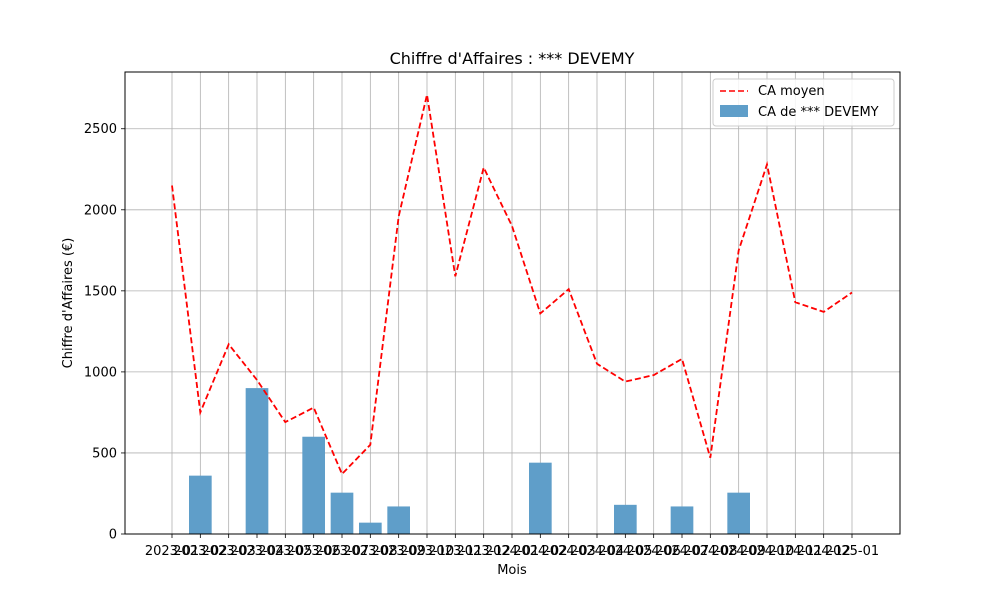 The image size is (1000, 604). I want to click on x-tick-label: 2023-04, so click(257, 551).